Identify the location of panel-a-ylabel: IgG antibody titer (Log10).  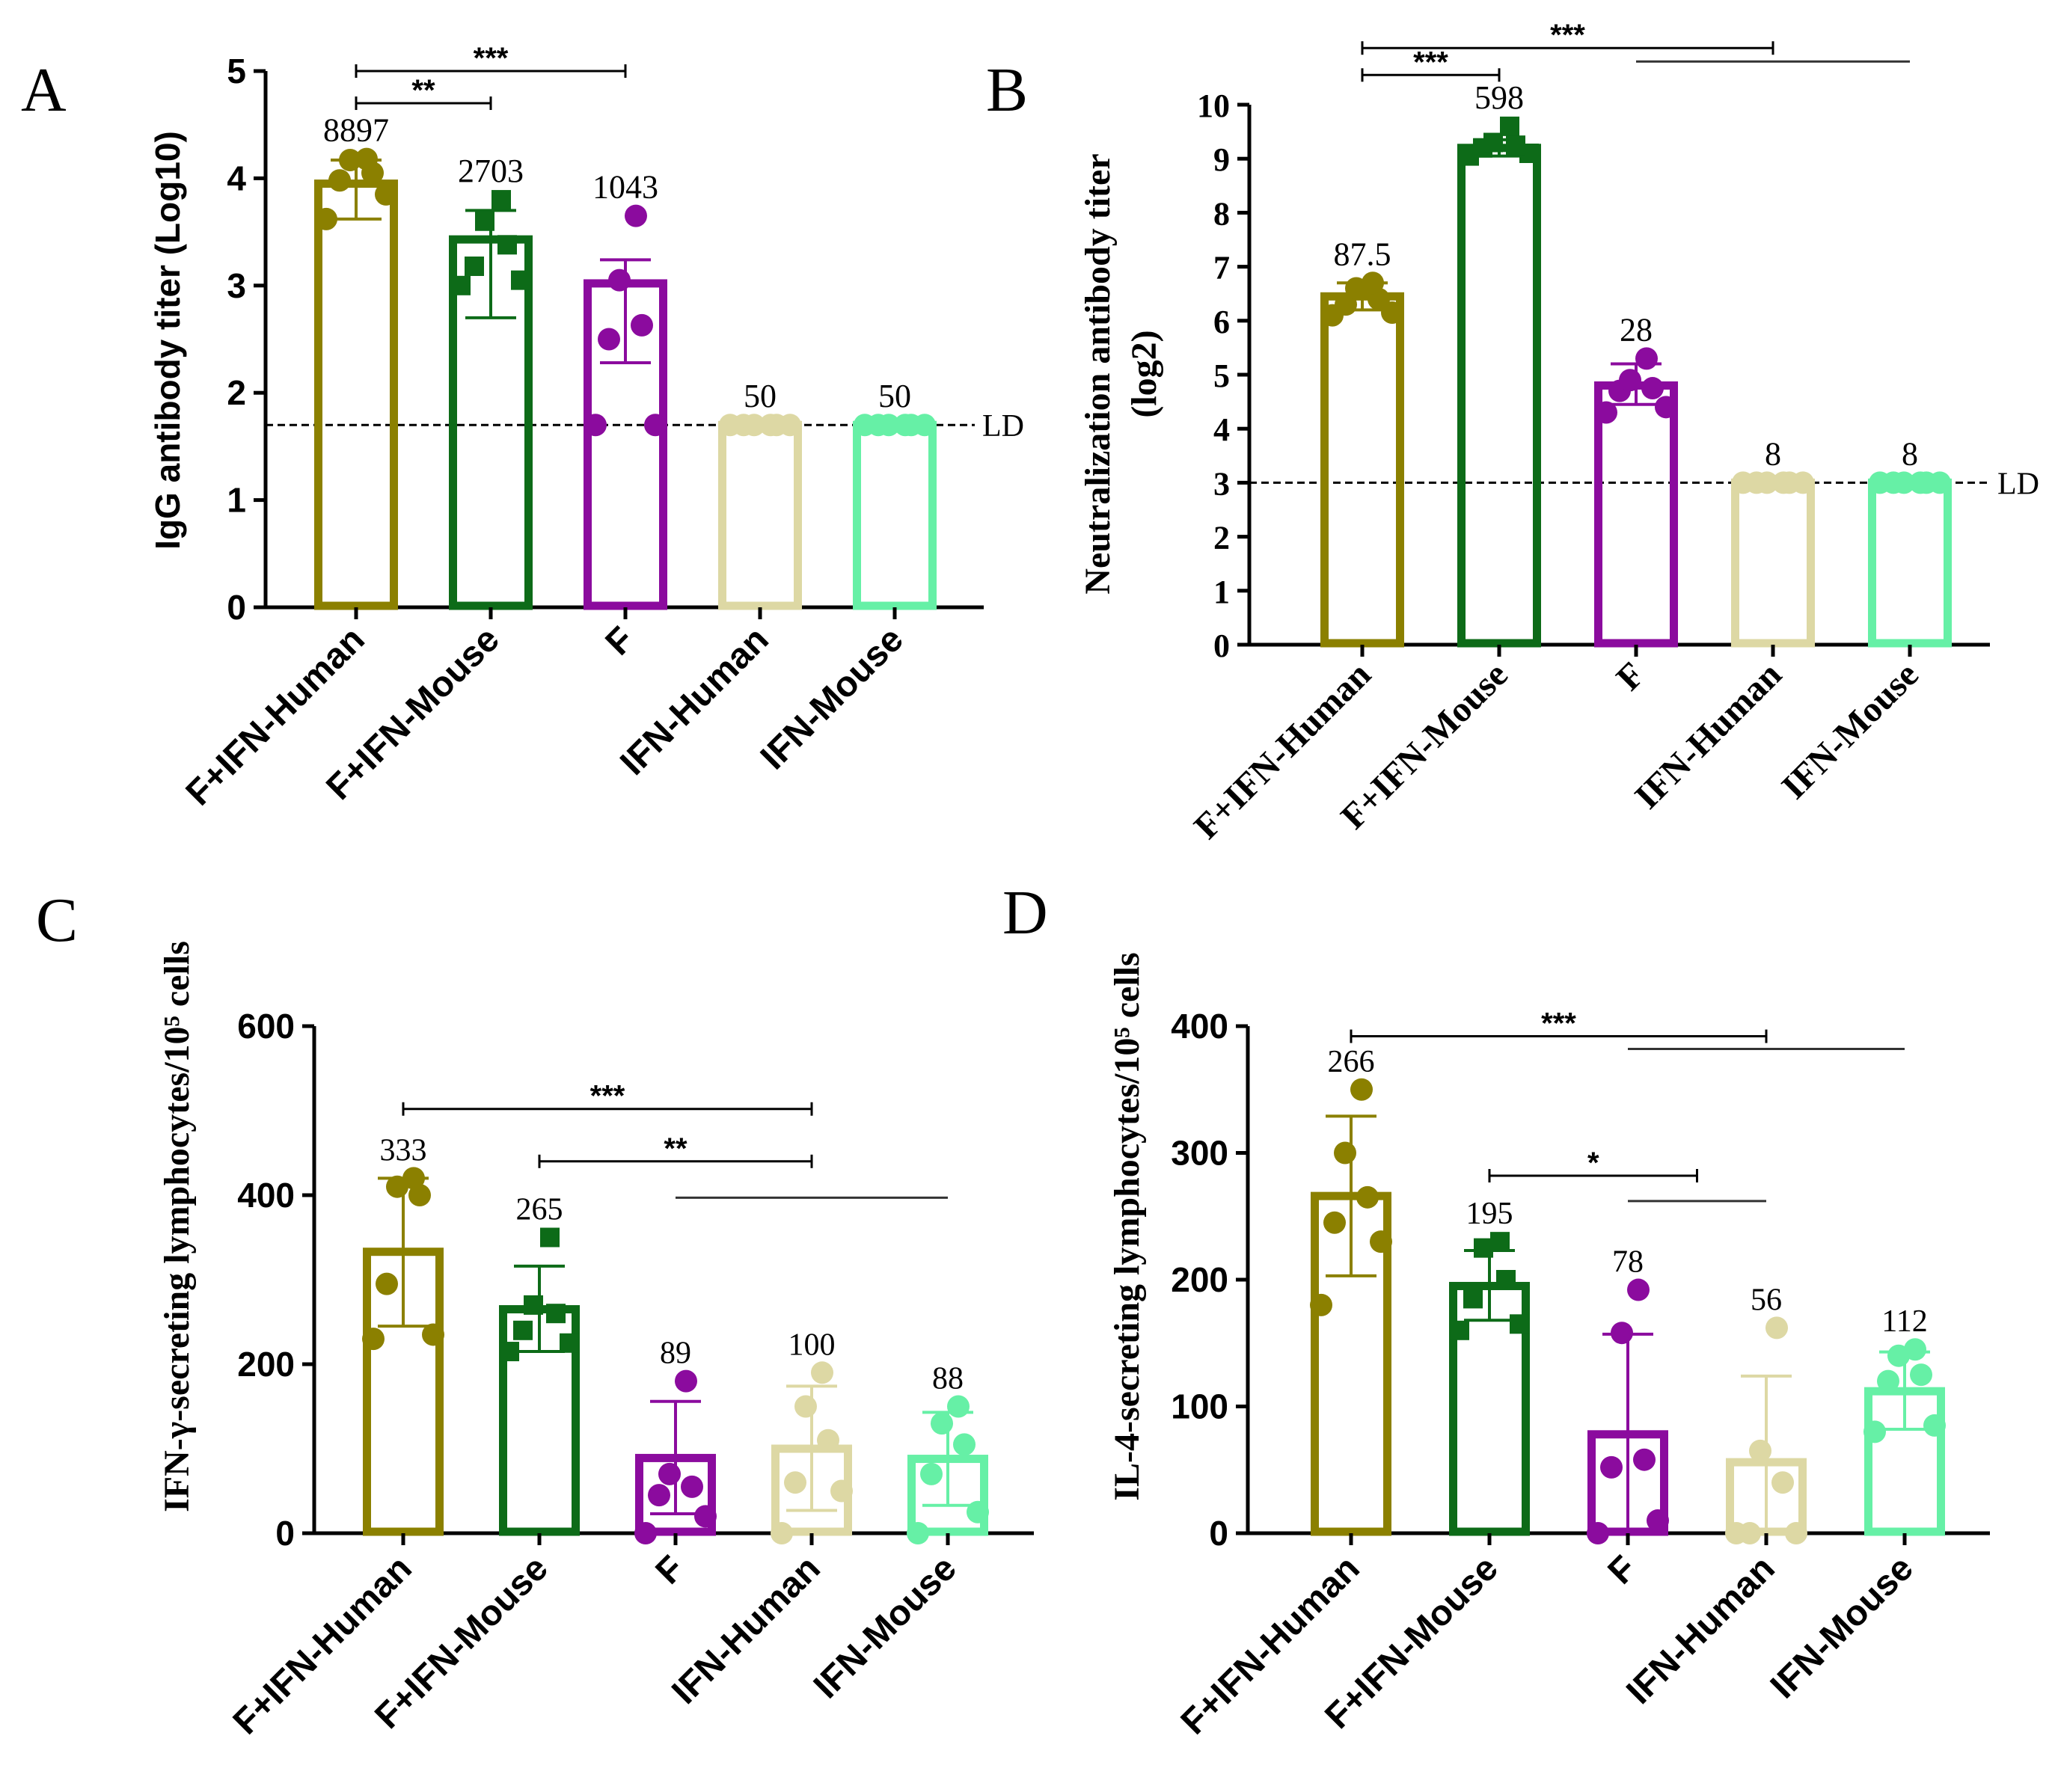
(167, 340).